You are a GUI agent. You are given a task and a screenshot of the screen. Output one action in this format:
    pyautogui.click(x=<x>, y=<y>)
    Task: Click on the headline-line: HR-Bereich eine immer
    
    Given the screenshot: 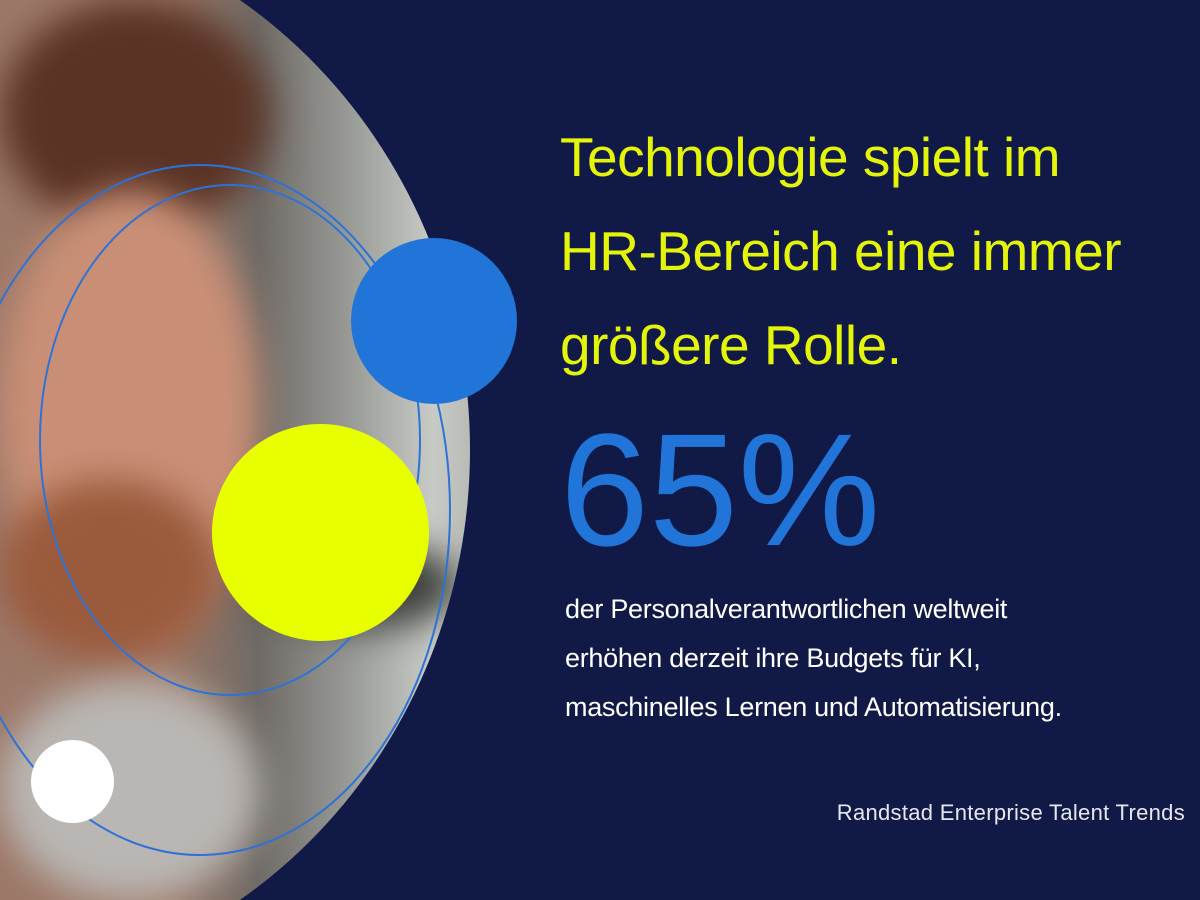 What is the action you would take?
    pyautogui.click(x=841, y=251)
    